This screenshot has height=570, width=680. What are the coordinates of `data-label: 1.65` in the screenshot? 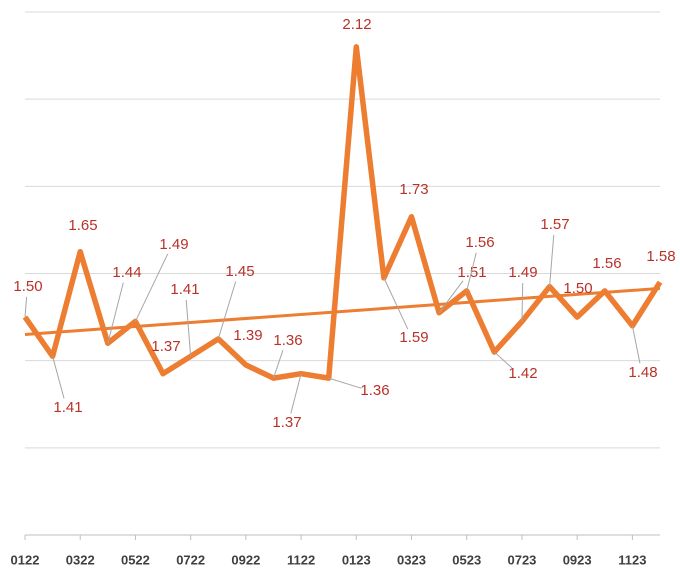 It's located at (82, 225).